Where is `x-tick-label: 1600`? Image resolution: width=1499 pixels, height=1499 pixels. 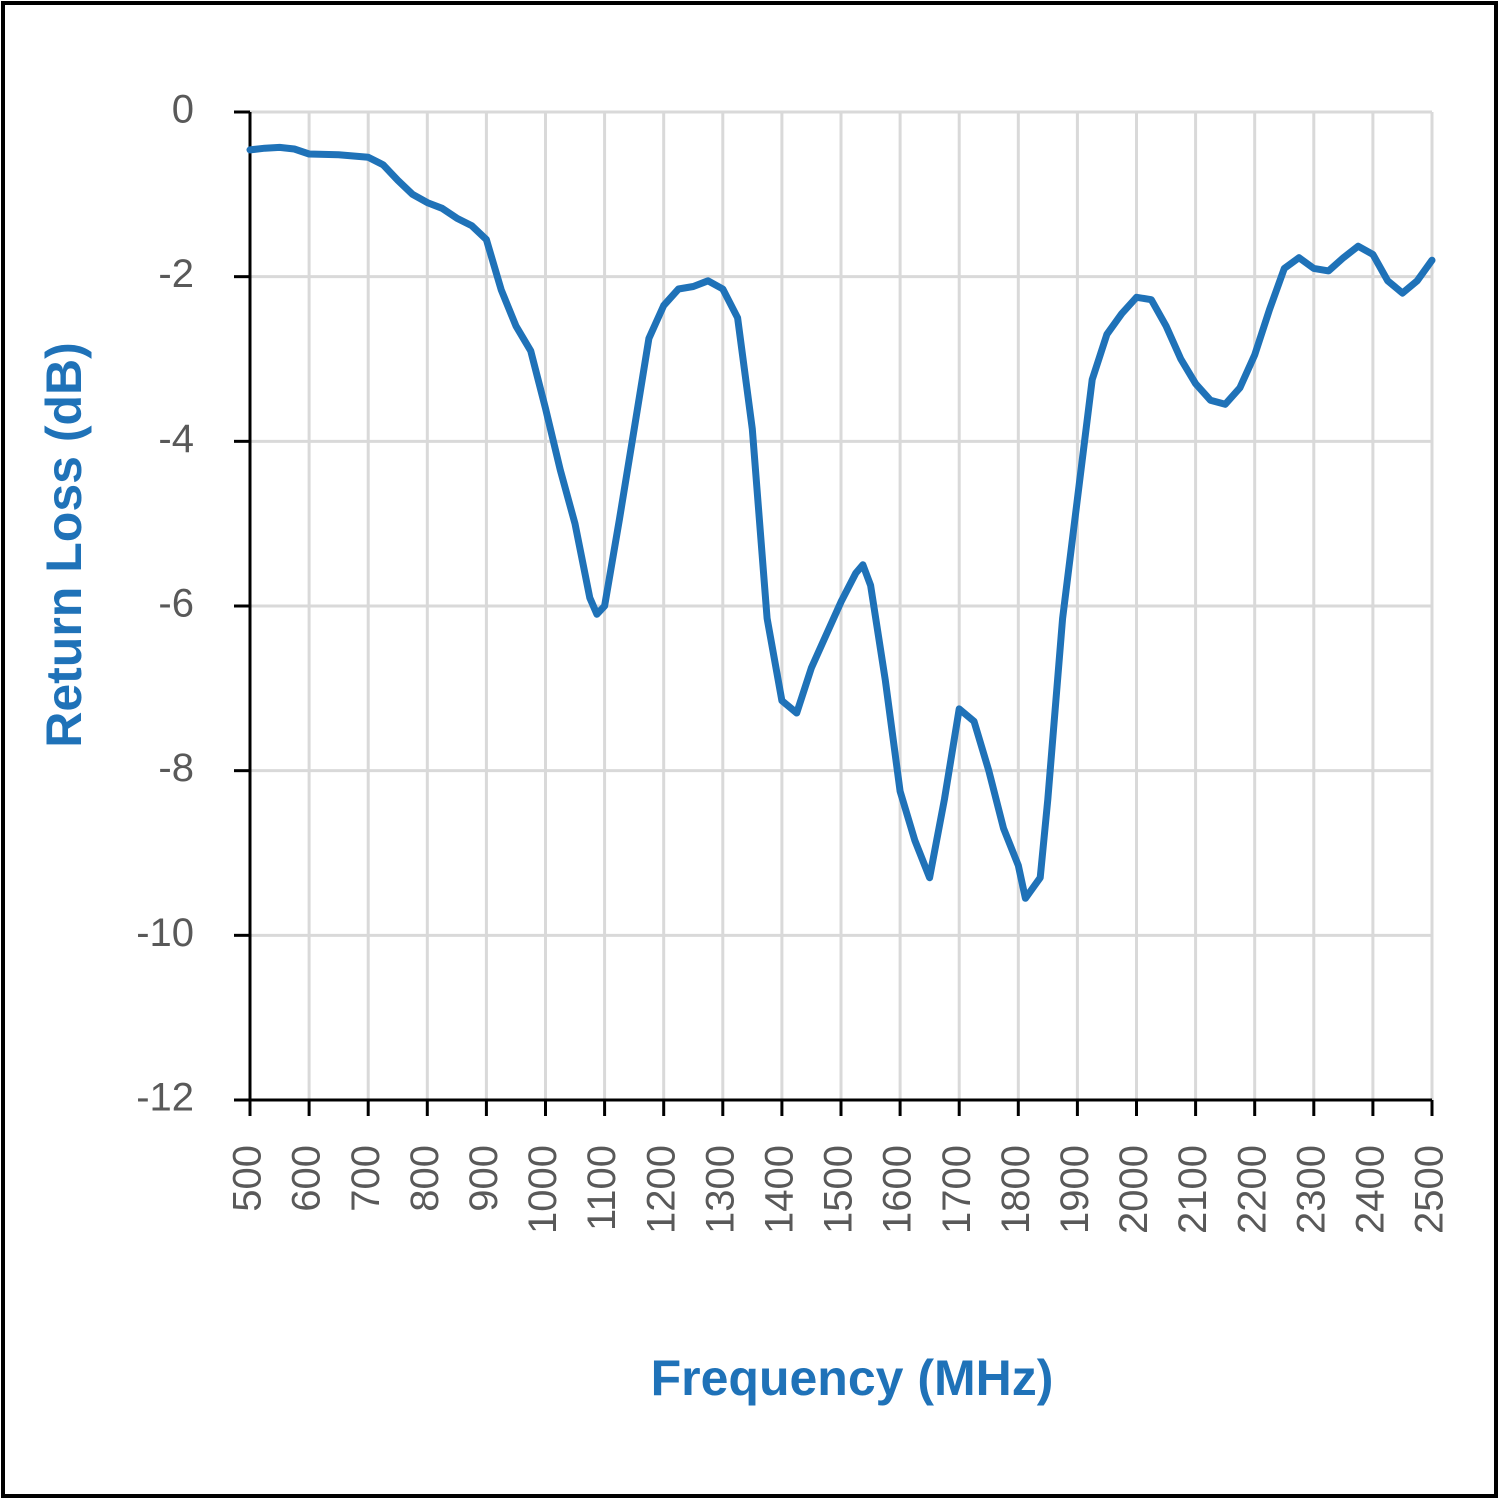 x-tick-label: 1600 is located at coordinates (898, 1189).